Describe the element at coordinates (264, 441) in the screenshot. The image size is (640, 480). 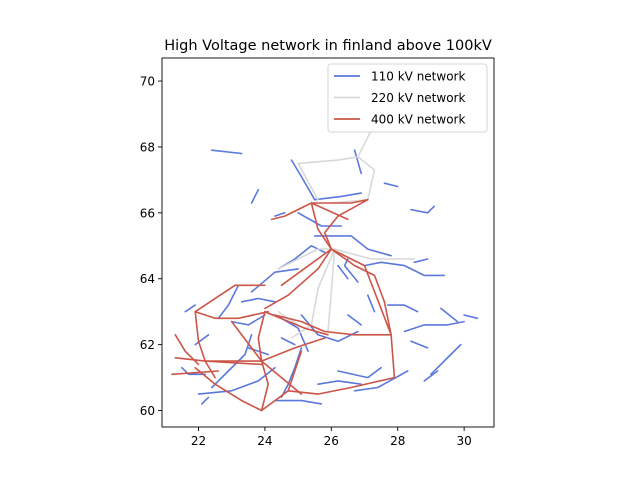
I see `x-tick-label: 24` at that location.